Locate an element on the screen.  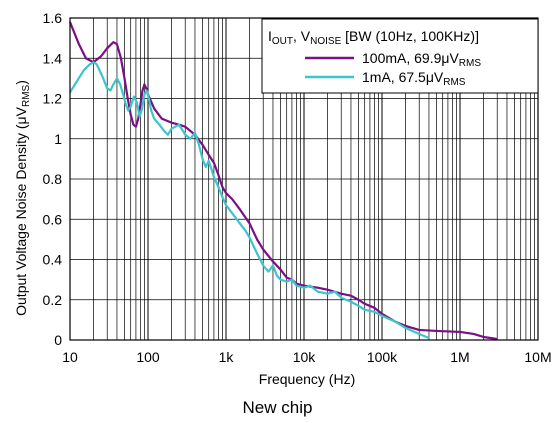
y-tick-label: 1.4 is located at coordinates (53, 58).